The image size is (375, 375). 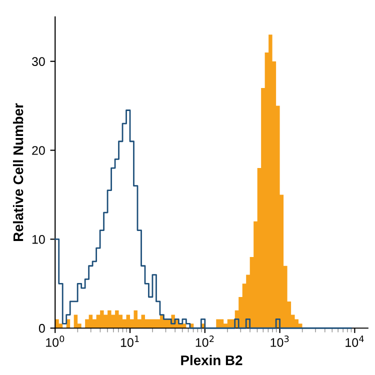 I want to click on y-tick-label: 0, so click(x=41, y=328).